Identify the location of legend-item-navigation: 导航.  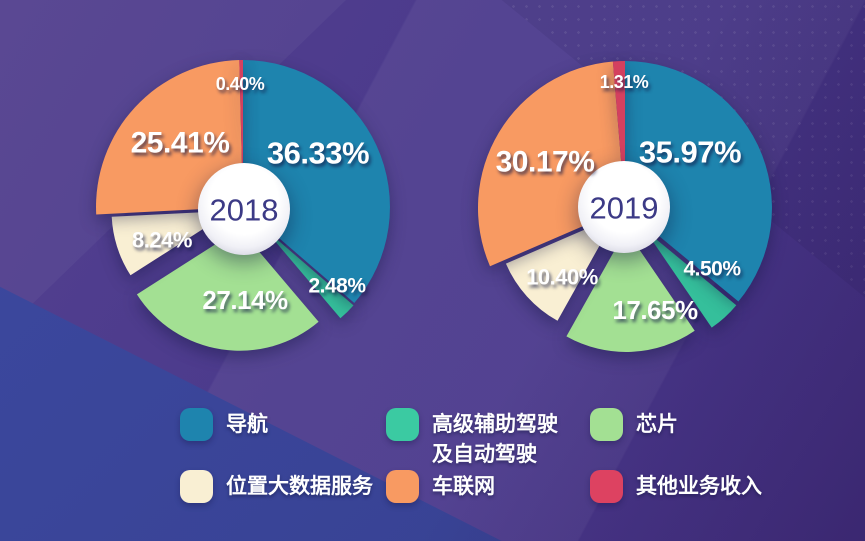
(283, 439).